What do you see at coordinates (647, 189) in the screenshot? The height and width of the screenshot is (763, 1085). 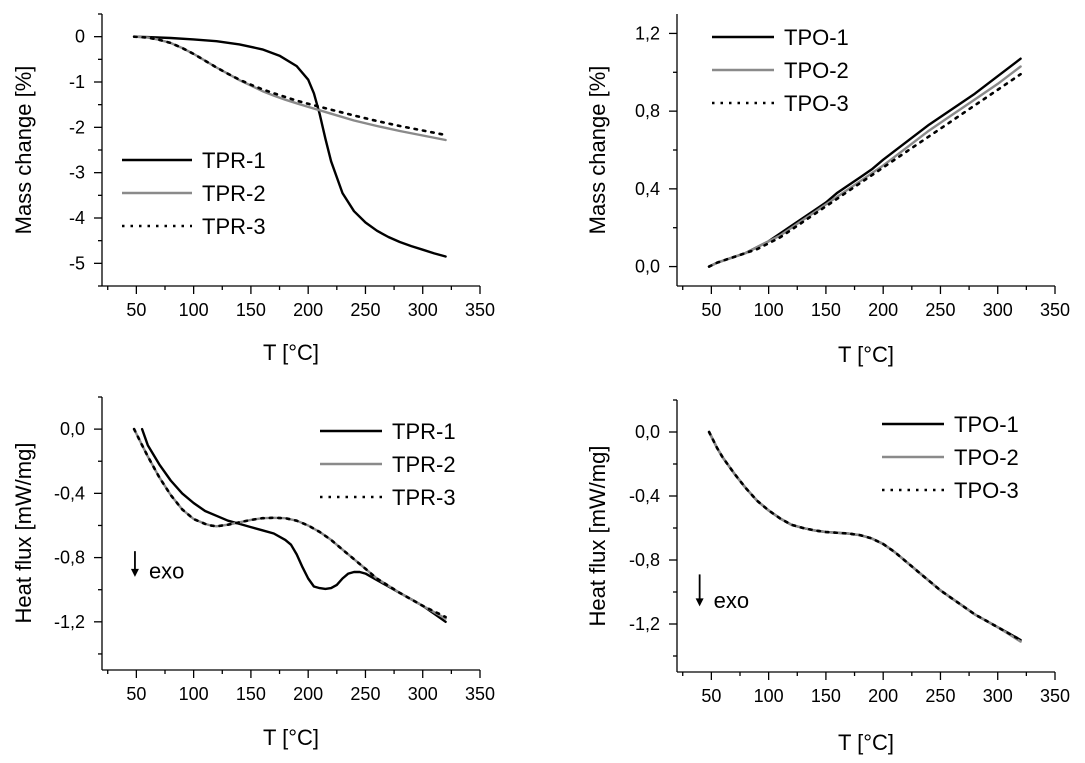 I see `y-tick-label: 0,4` at bounding box center [647, 189].